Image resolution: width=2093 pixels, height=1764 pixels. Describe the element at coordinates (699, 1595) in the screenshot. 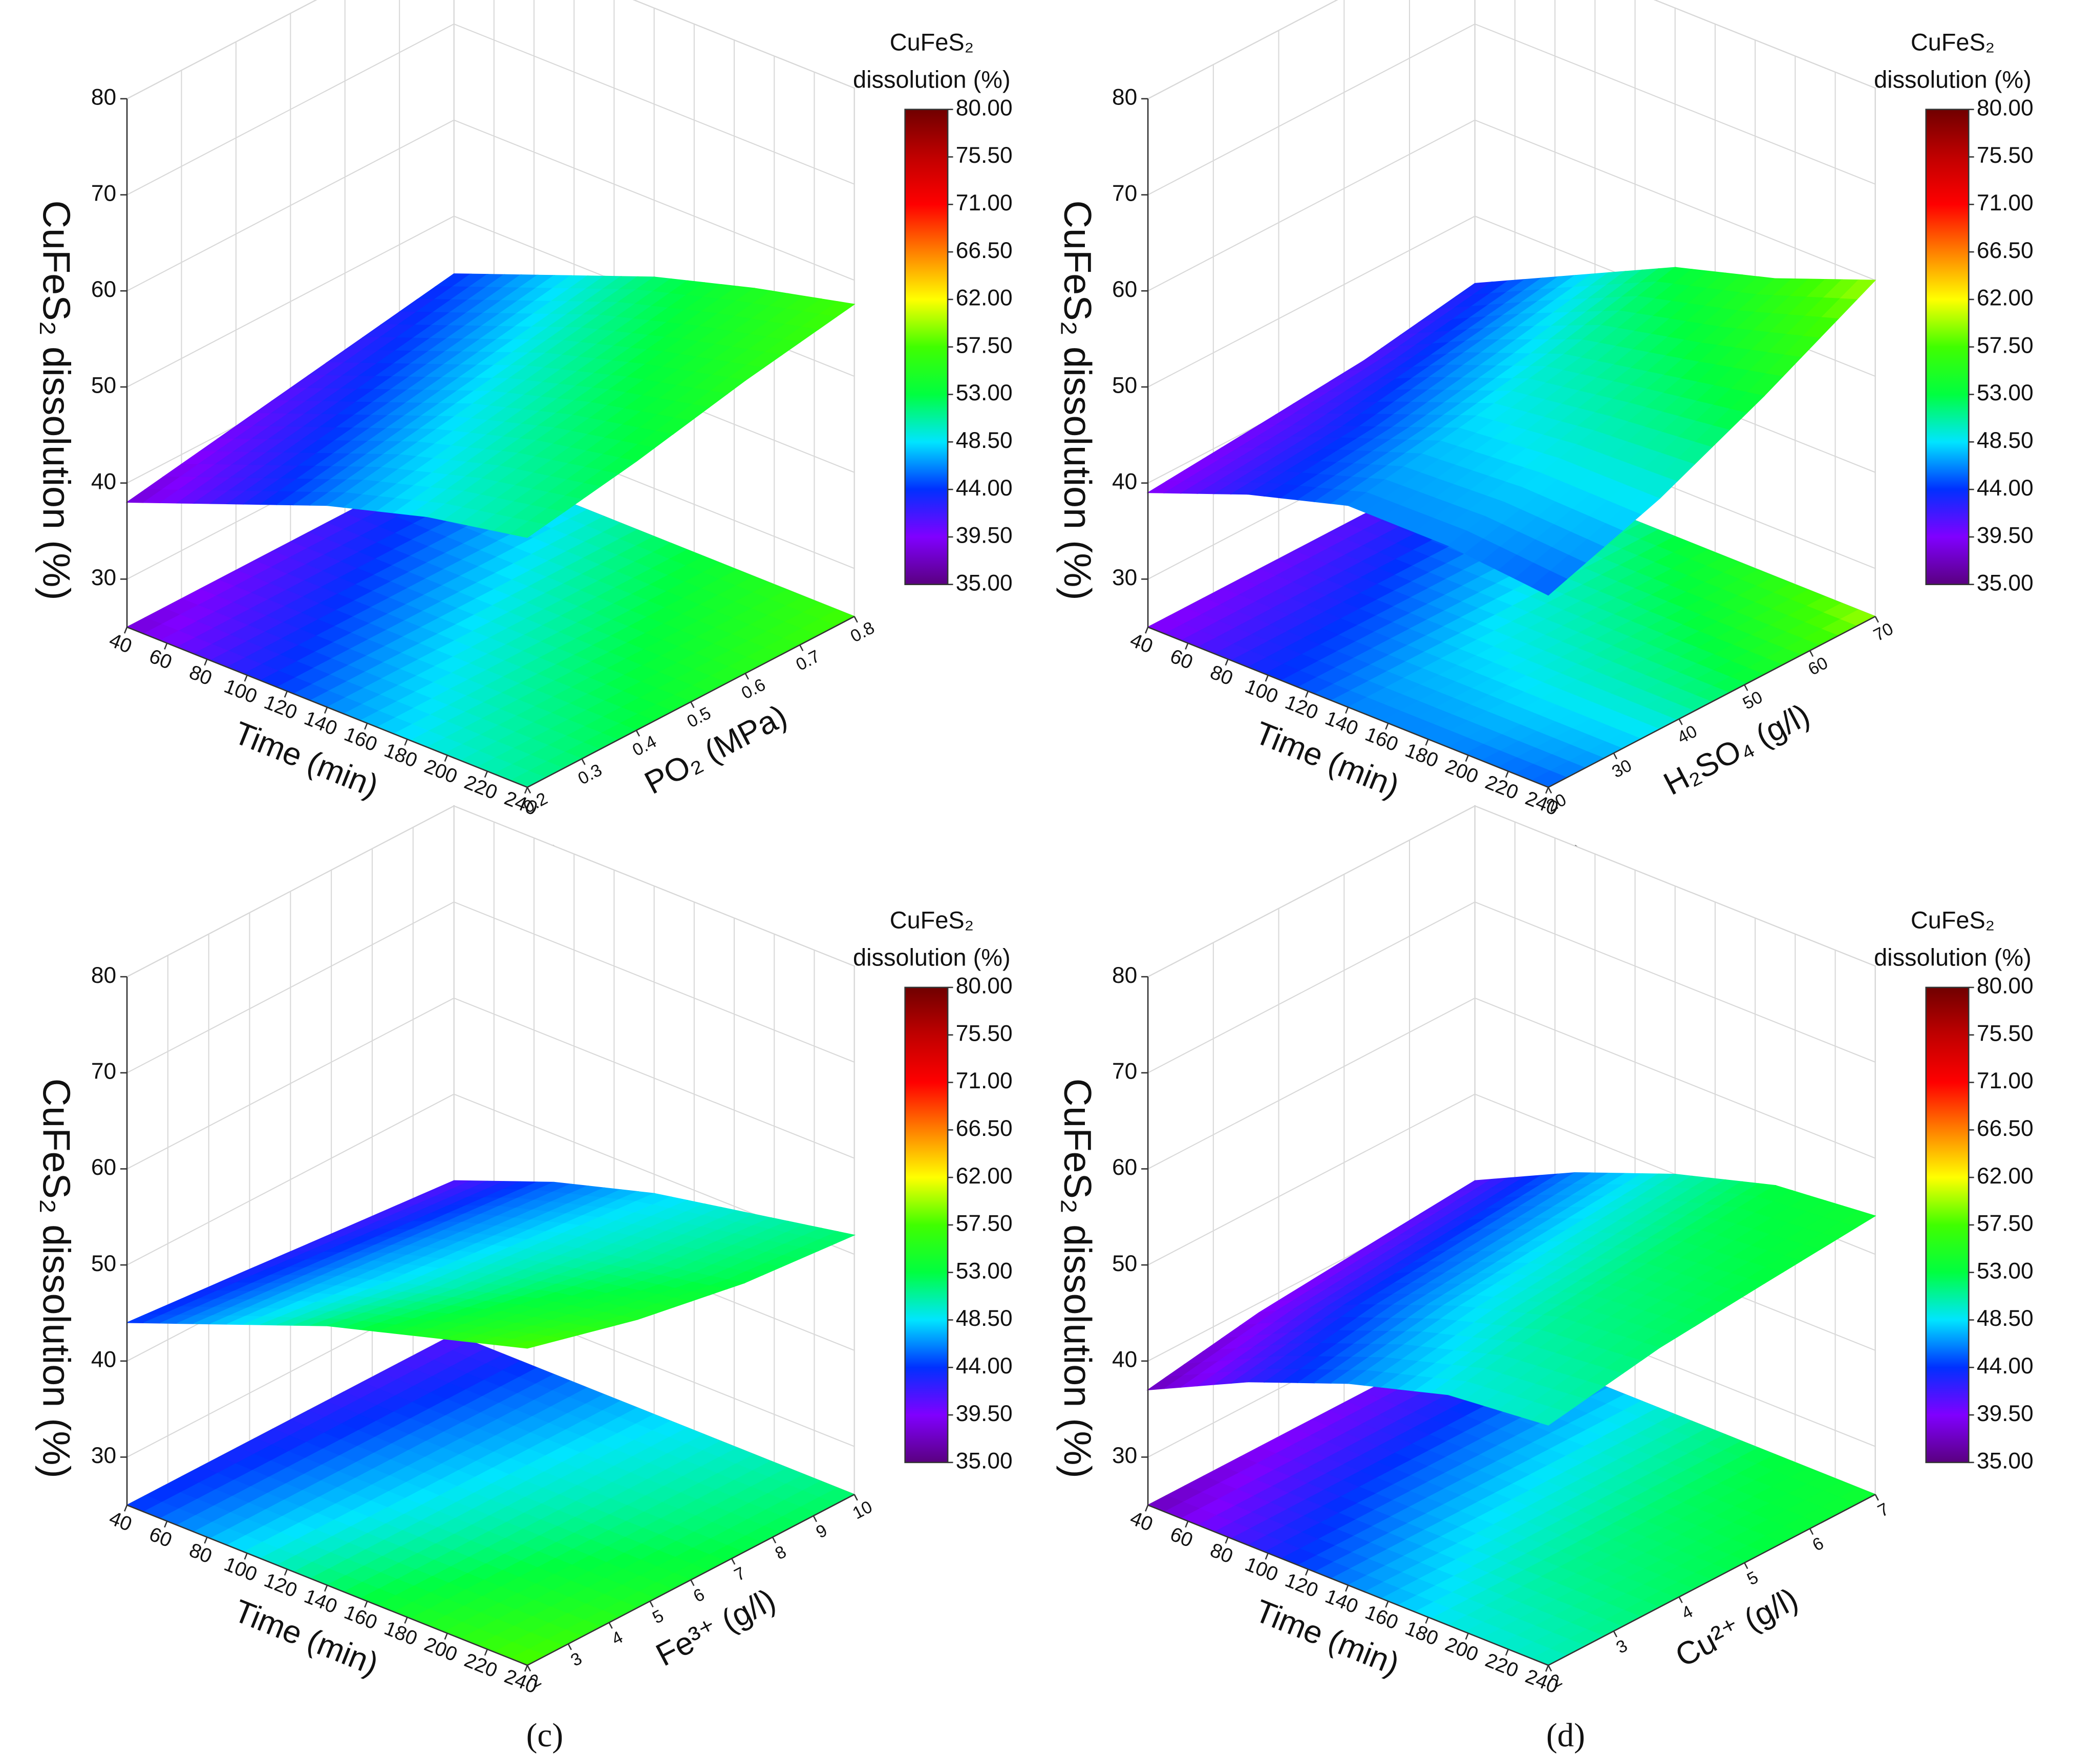

I see `y-tick-label: 6` at that location.